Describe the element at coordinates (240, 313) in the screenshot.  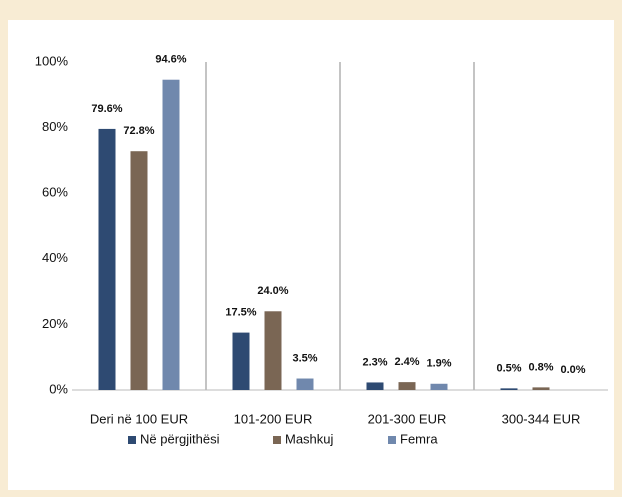
I see `value-label: 17.5%` at that location.